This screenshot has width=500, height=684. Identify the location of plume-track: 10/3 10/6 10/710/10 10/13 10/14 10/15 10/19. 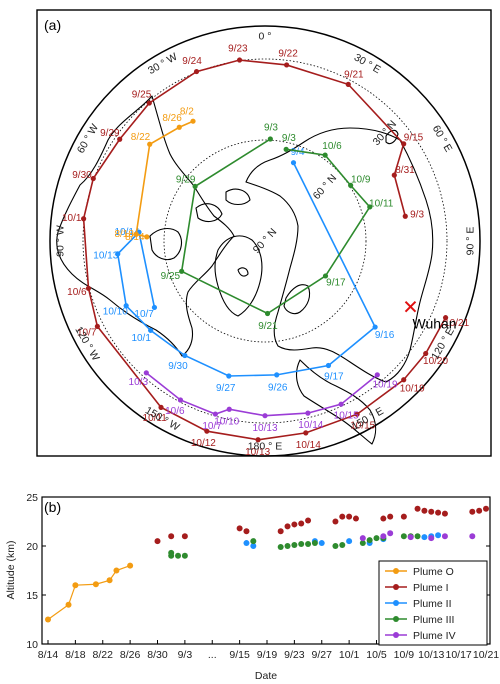
(263, 402).